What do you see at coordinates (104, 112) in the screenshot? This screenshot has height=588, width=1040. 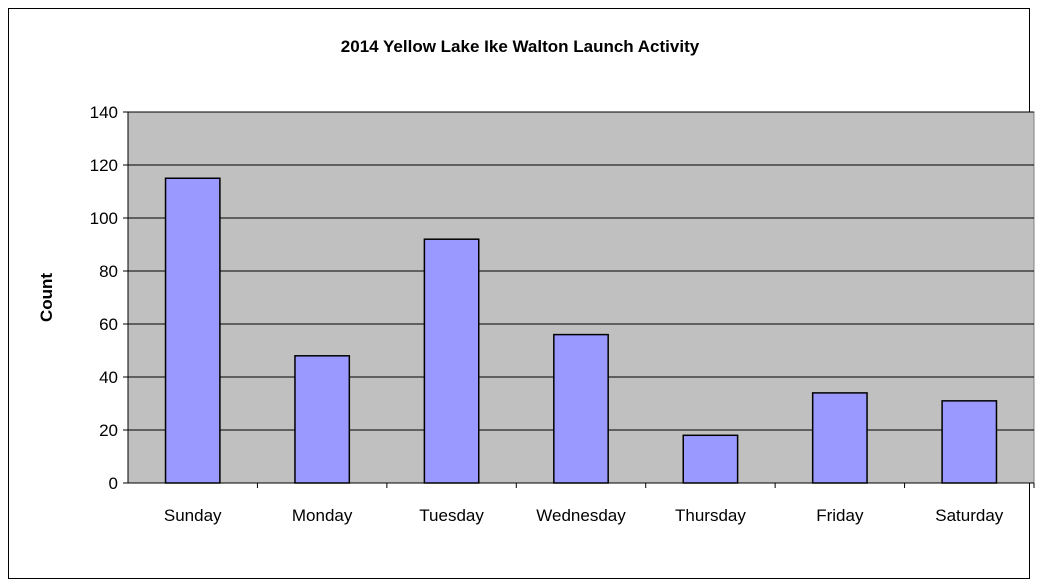 I see `y-tick-label: 140` at bounding box center [104, 112].